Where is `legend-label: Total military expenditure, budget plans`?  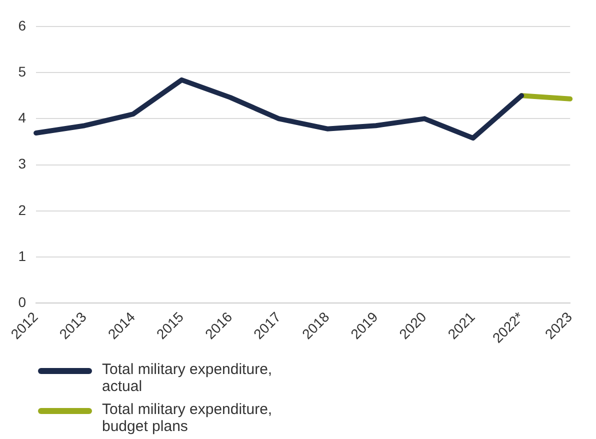 legend-label: Total military expenditure, budget plans is located at coordinates (188, 418).